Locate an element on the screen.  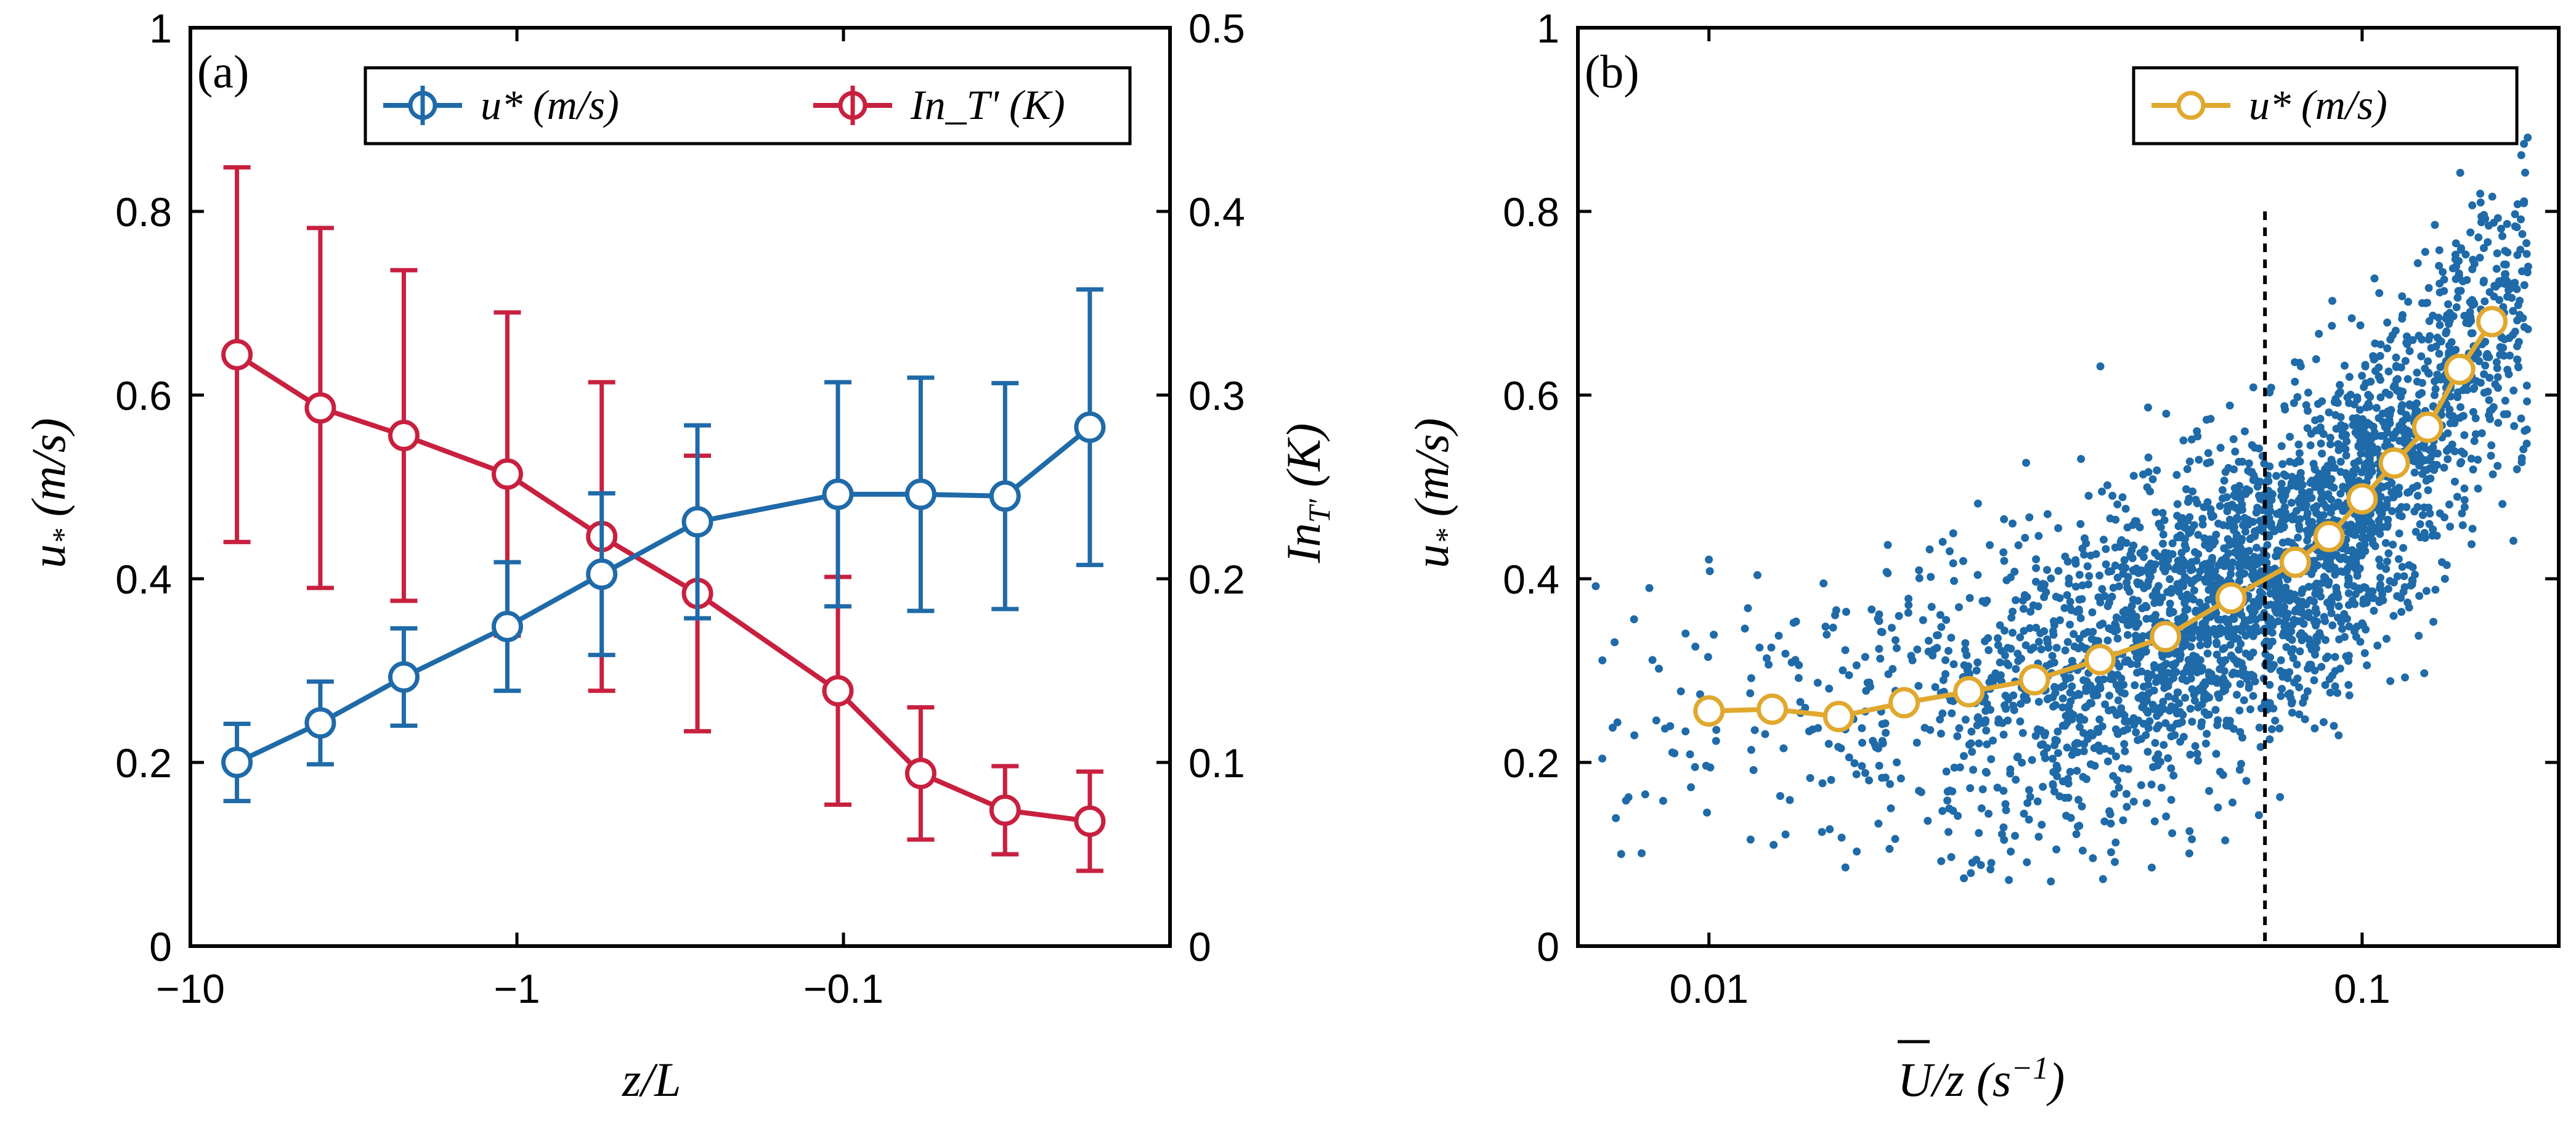
y-tick-label-b: 0 is located at coordinates (1548, 947).